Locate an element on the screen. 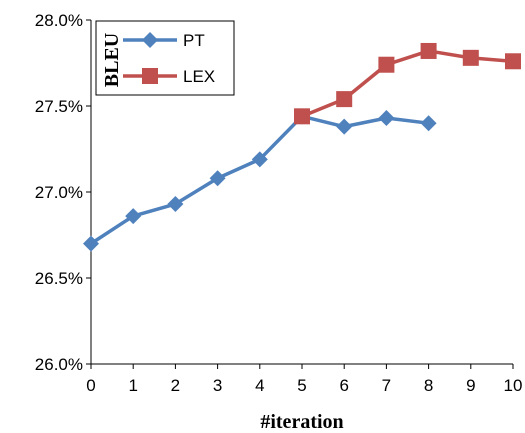 This screenshot has height=433, width=525. legend-entry-pt: PT is located at coordinates (164, 40).